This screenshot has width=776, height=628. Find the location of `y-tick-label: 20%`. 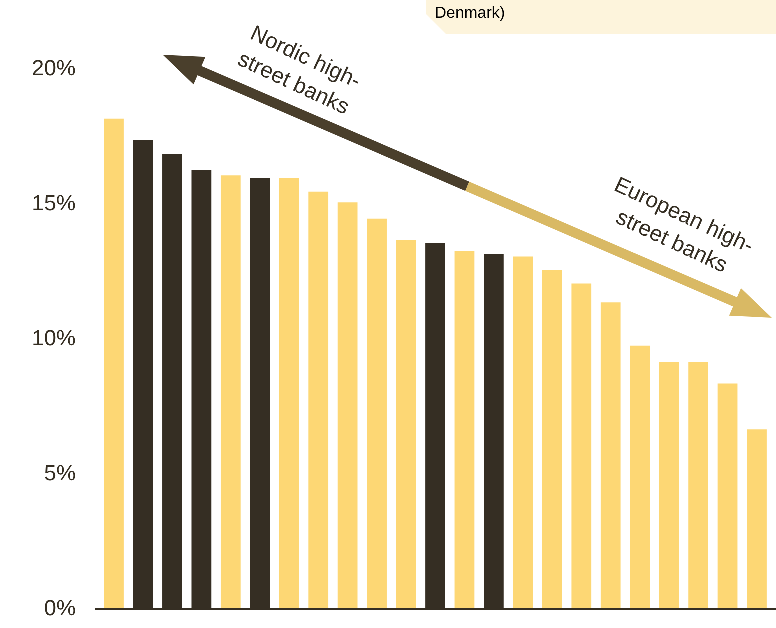

y-tick-label: 20% is located at coordinates (54, 67).